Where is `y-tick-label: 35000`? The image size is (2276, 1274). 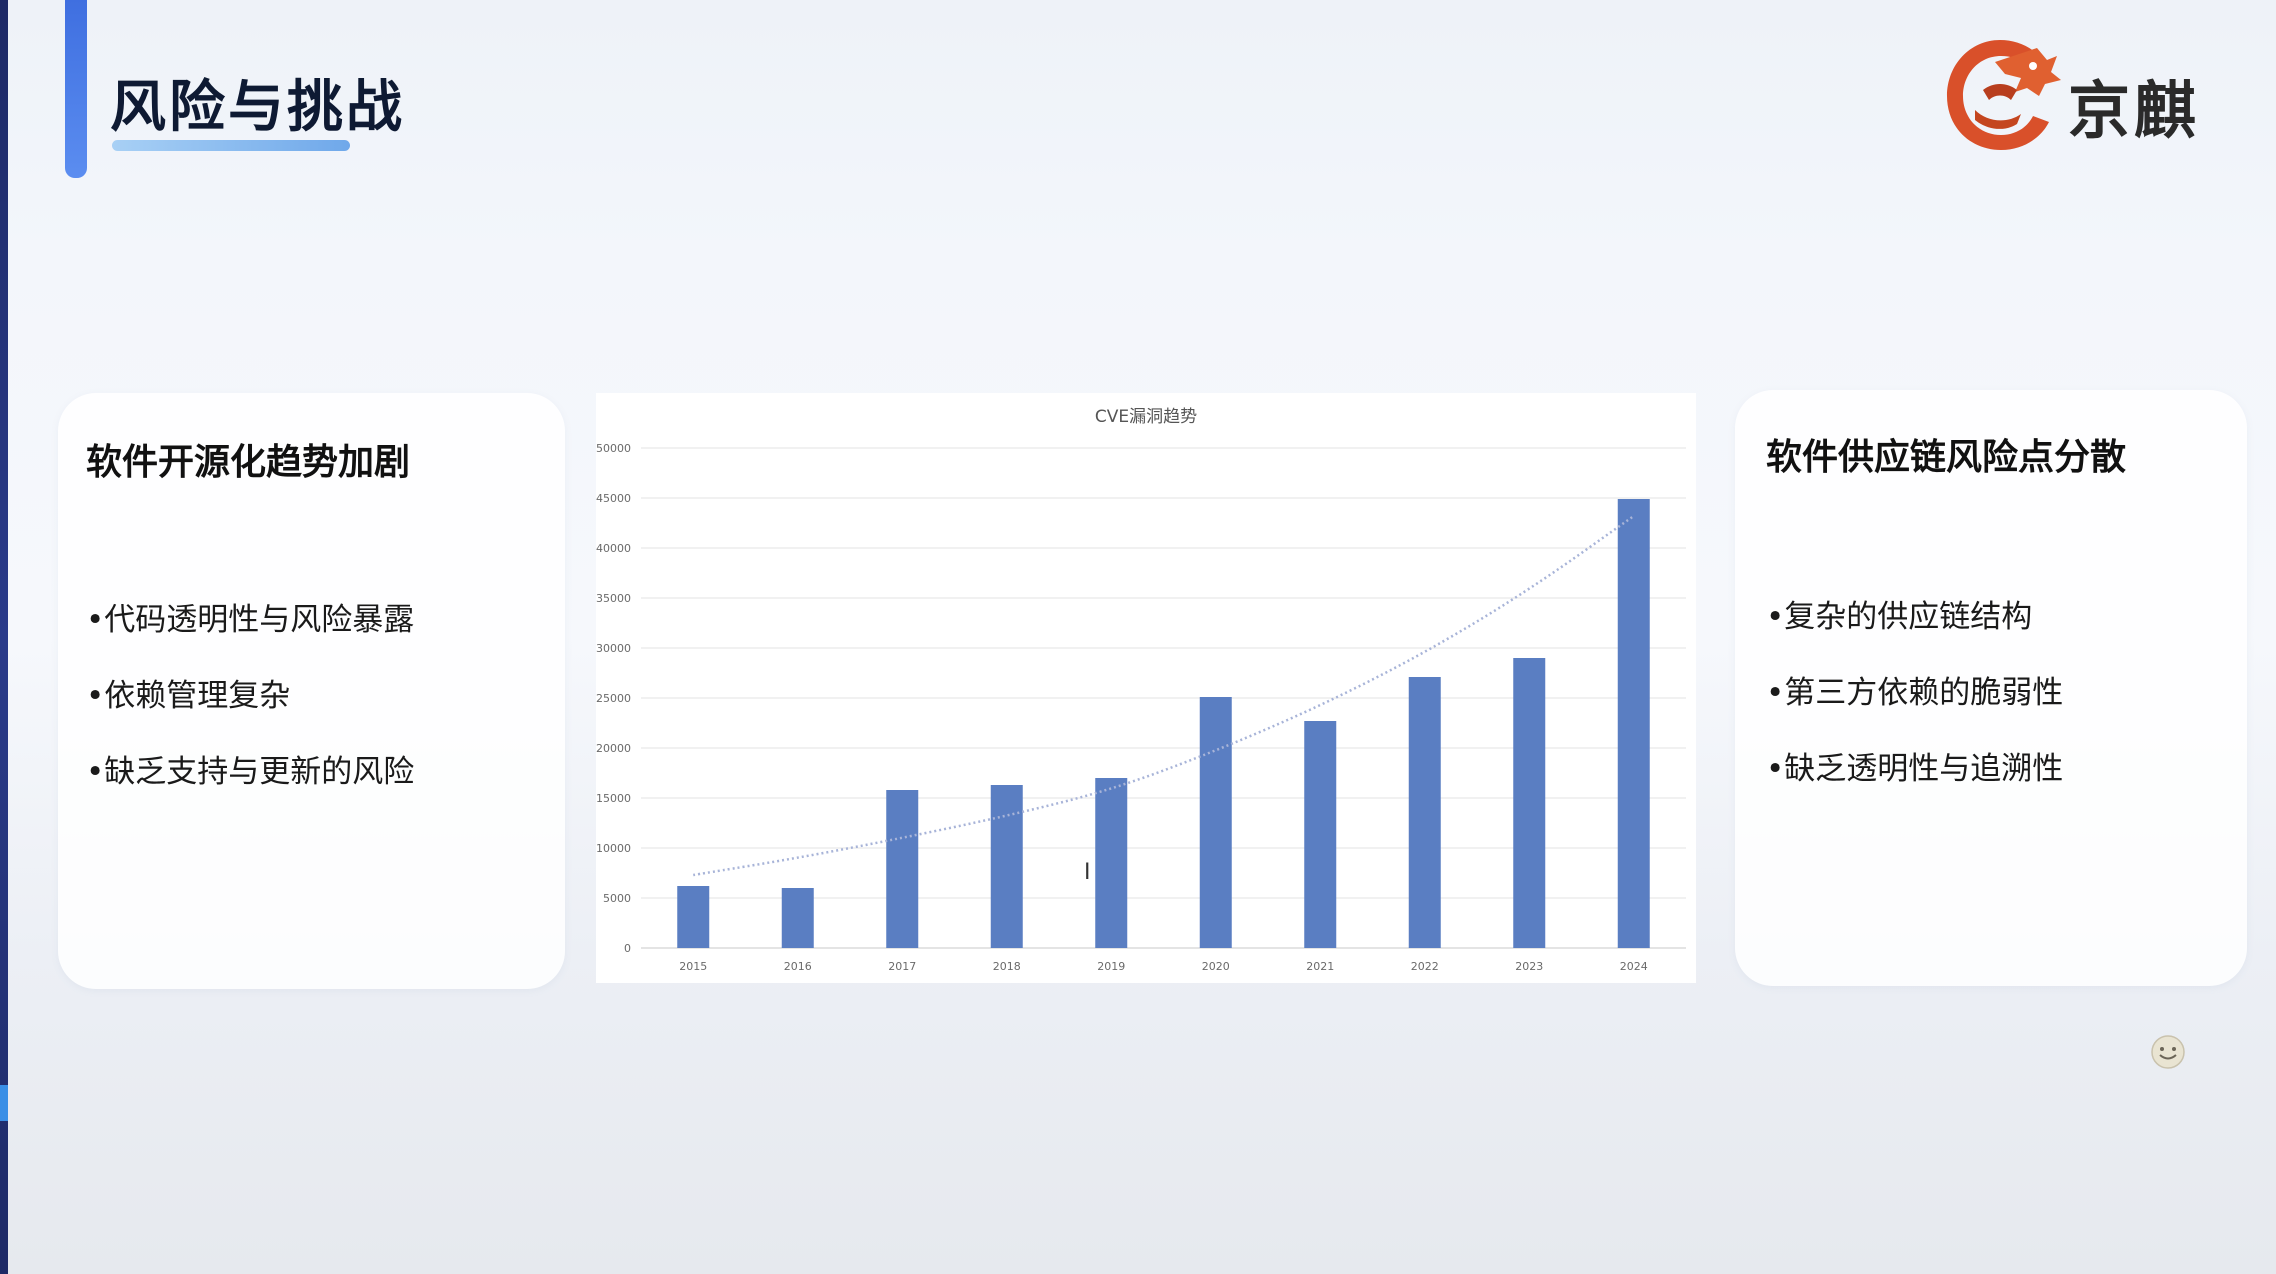
y-tick-label: 35000 is located at coordinates (613, 598).